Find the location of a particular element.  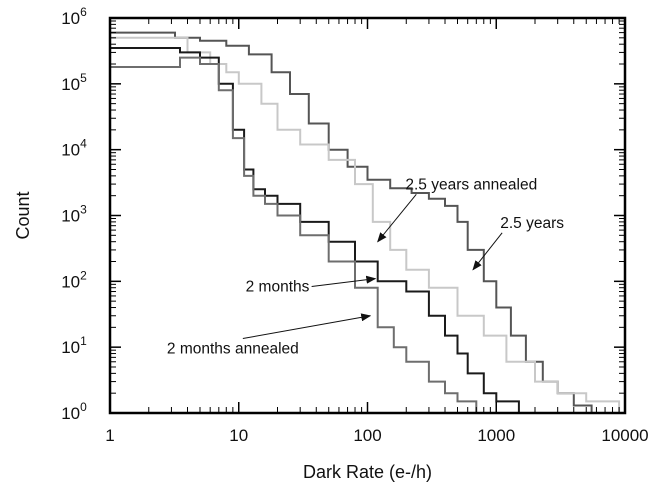

annotation-label: 2.5 years annealed is located at coordinates (471, 184).